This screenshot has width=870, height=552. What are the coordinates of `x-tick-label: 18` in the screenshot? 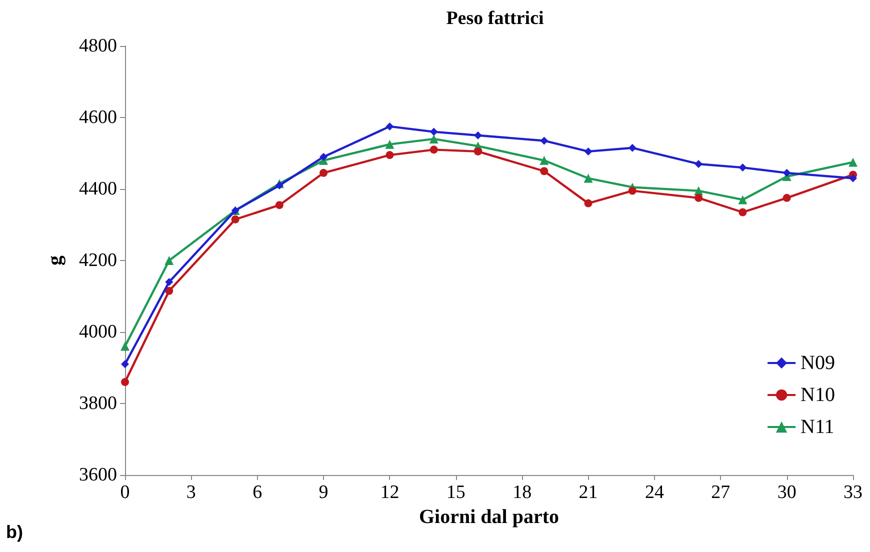 It's located at (522, 492).